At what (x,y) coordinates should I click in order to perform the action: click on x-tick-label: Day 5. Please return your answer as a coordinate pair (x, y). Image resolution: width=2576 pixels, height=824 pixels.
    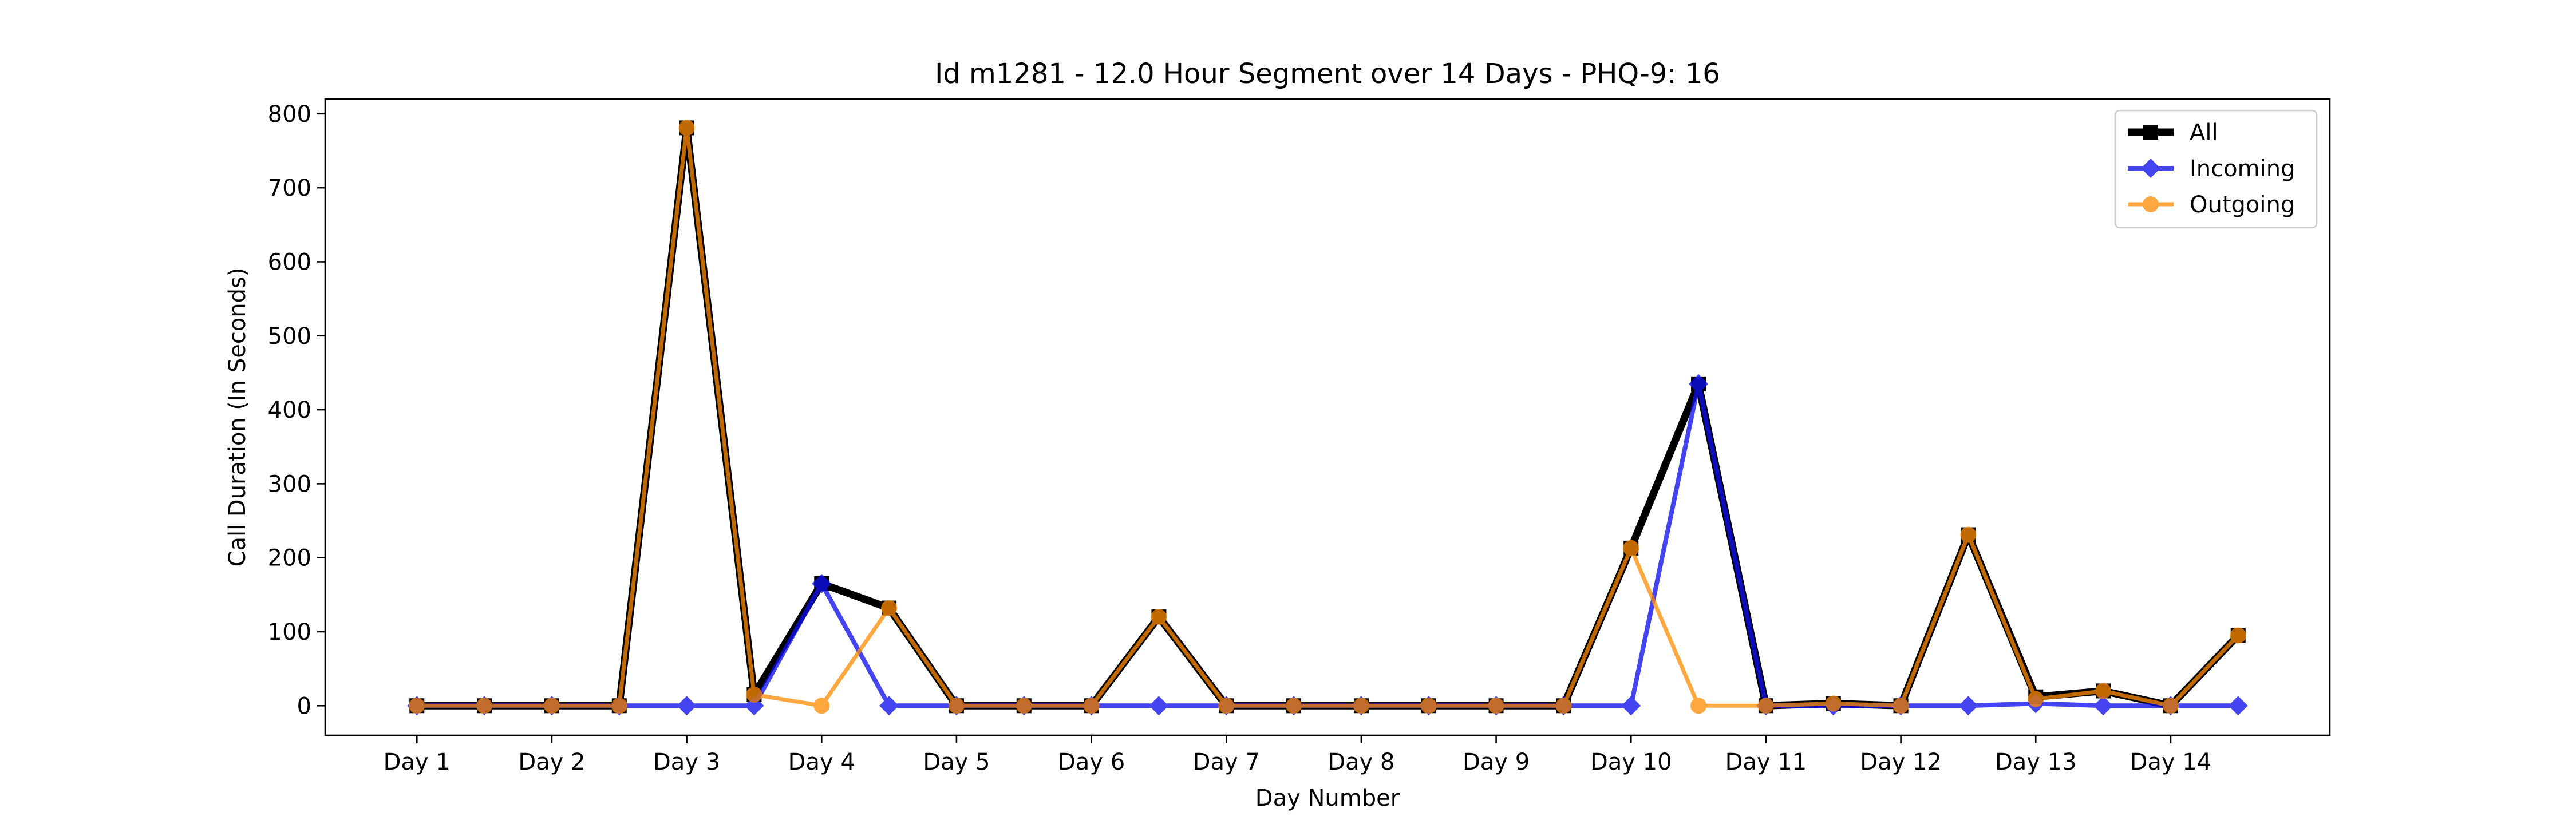
    Looking at the image, I should click on (956, 762).